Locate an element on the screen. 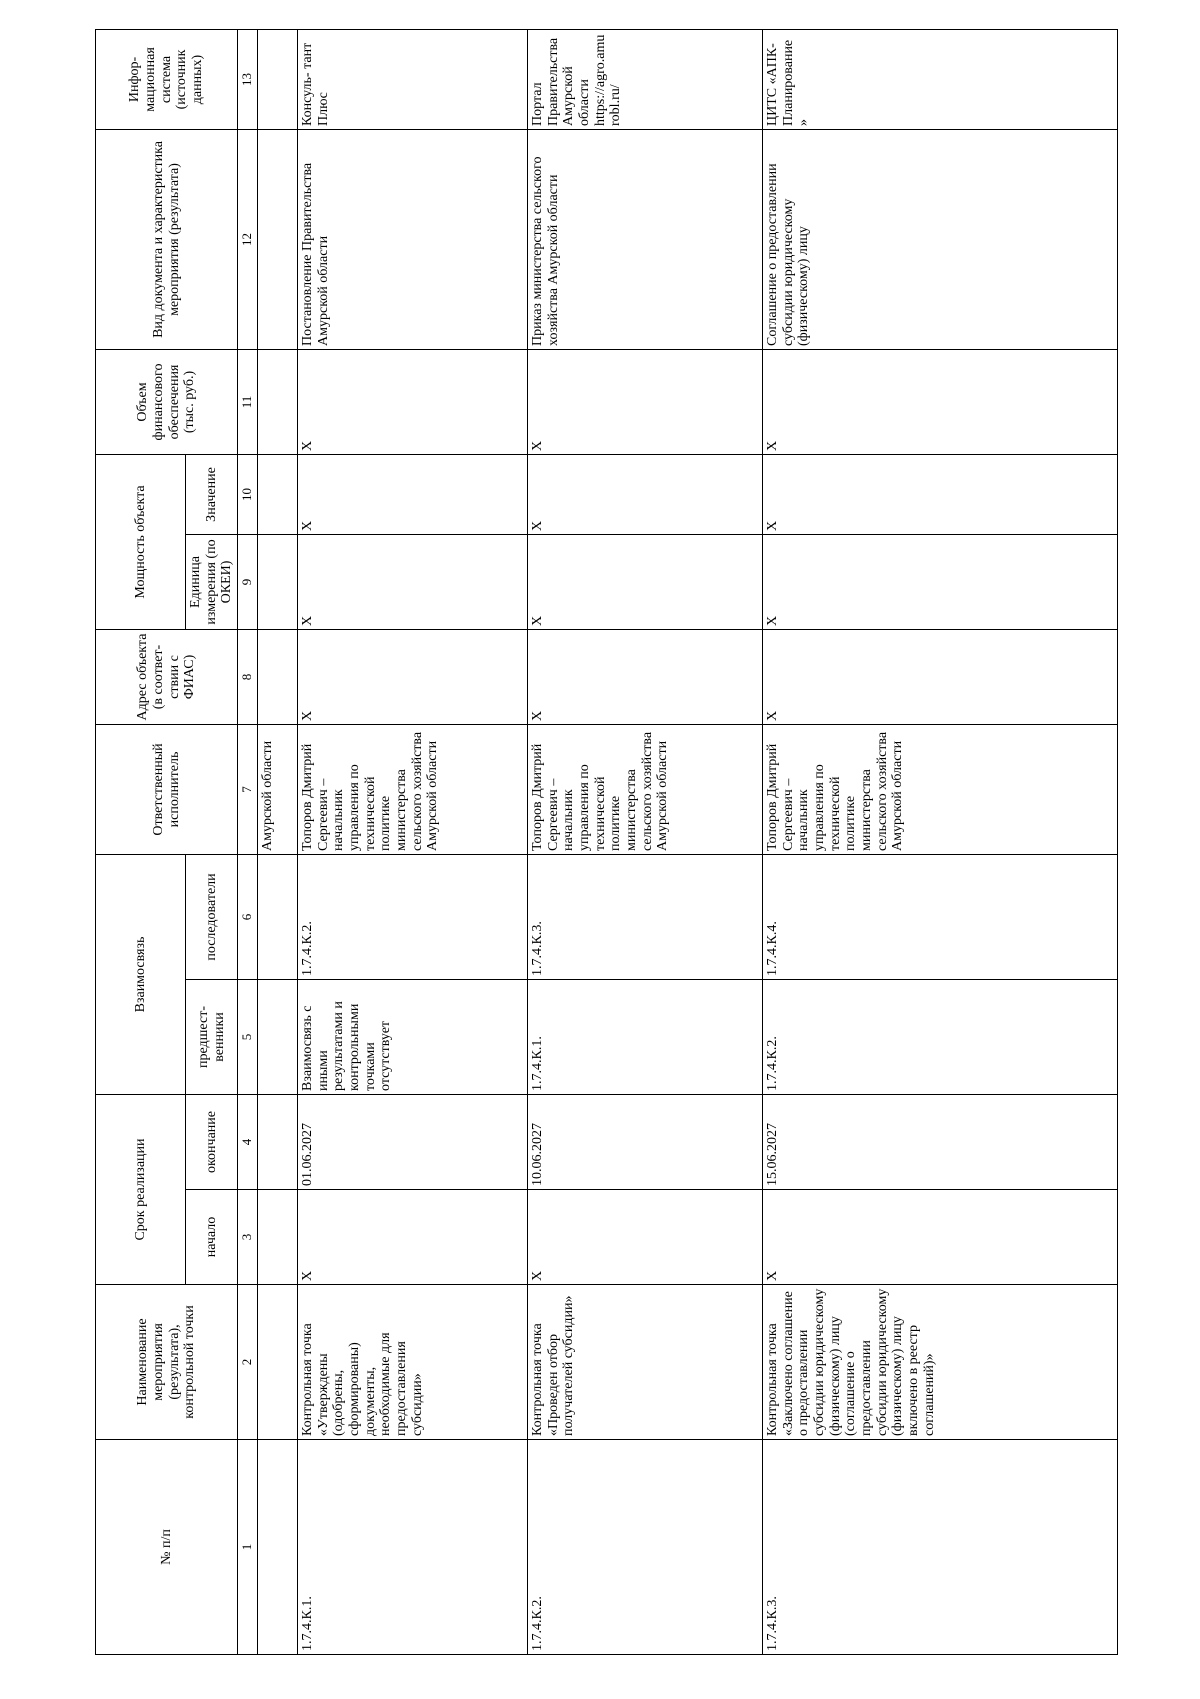 Image resolution: width=1200 pixels, height=1699 pixels. number-cell: 11 is located at coordinates (247, 402).